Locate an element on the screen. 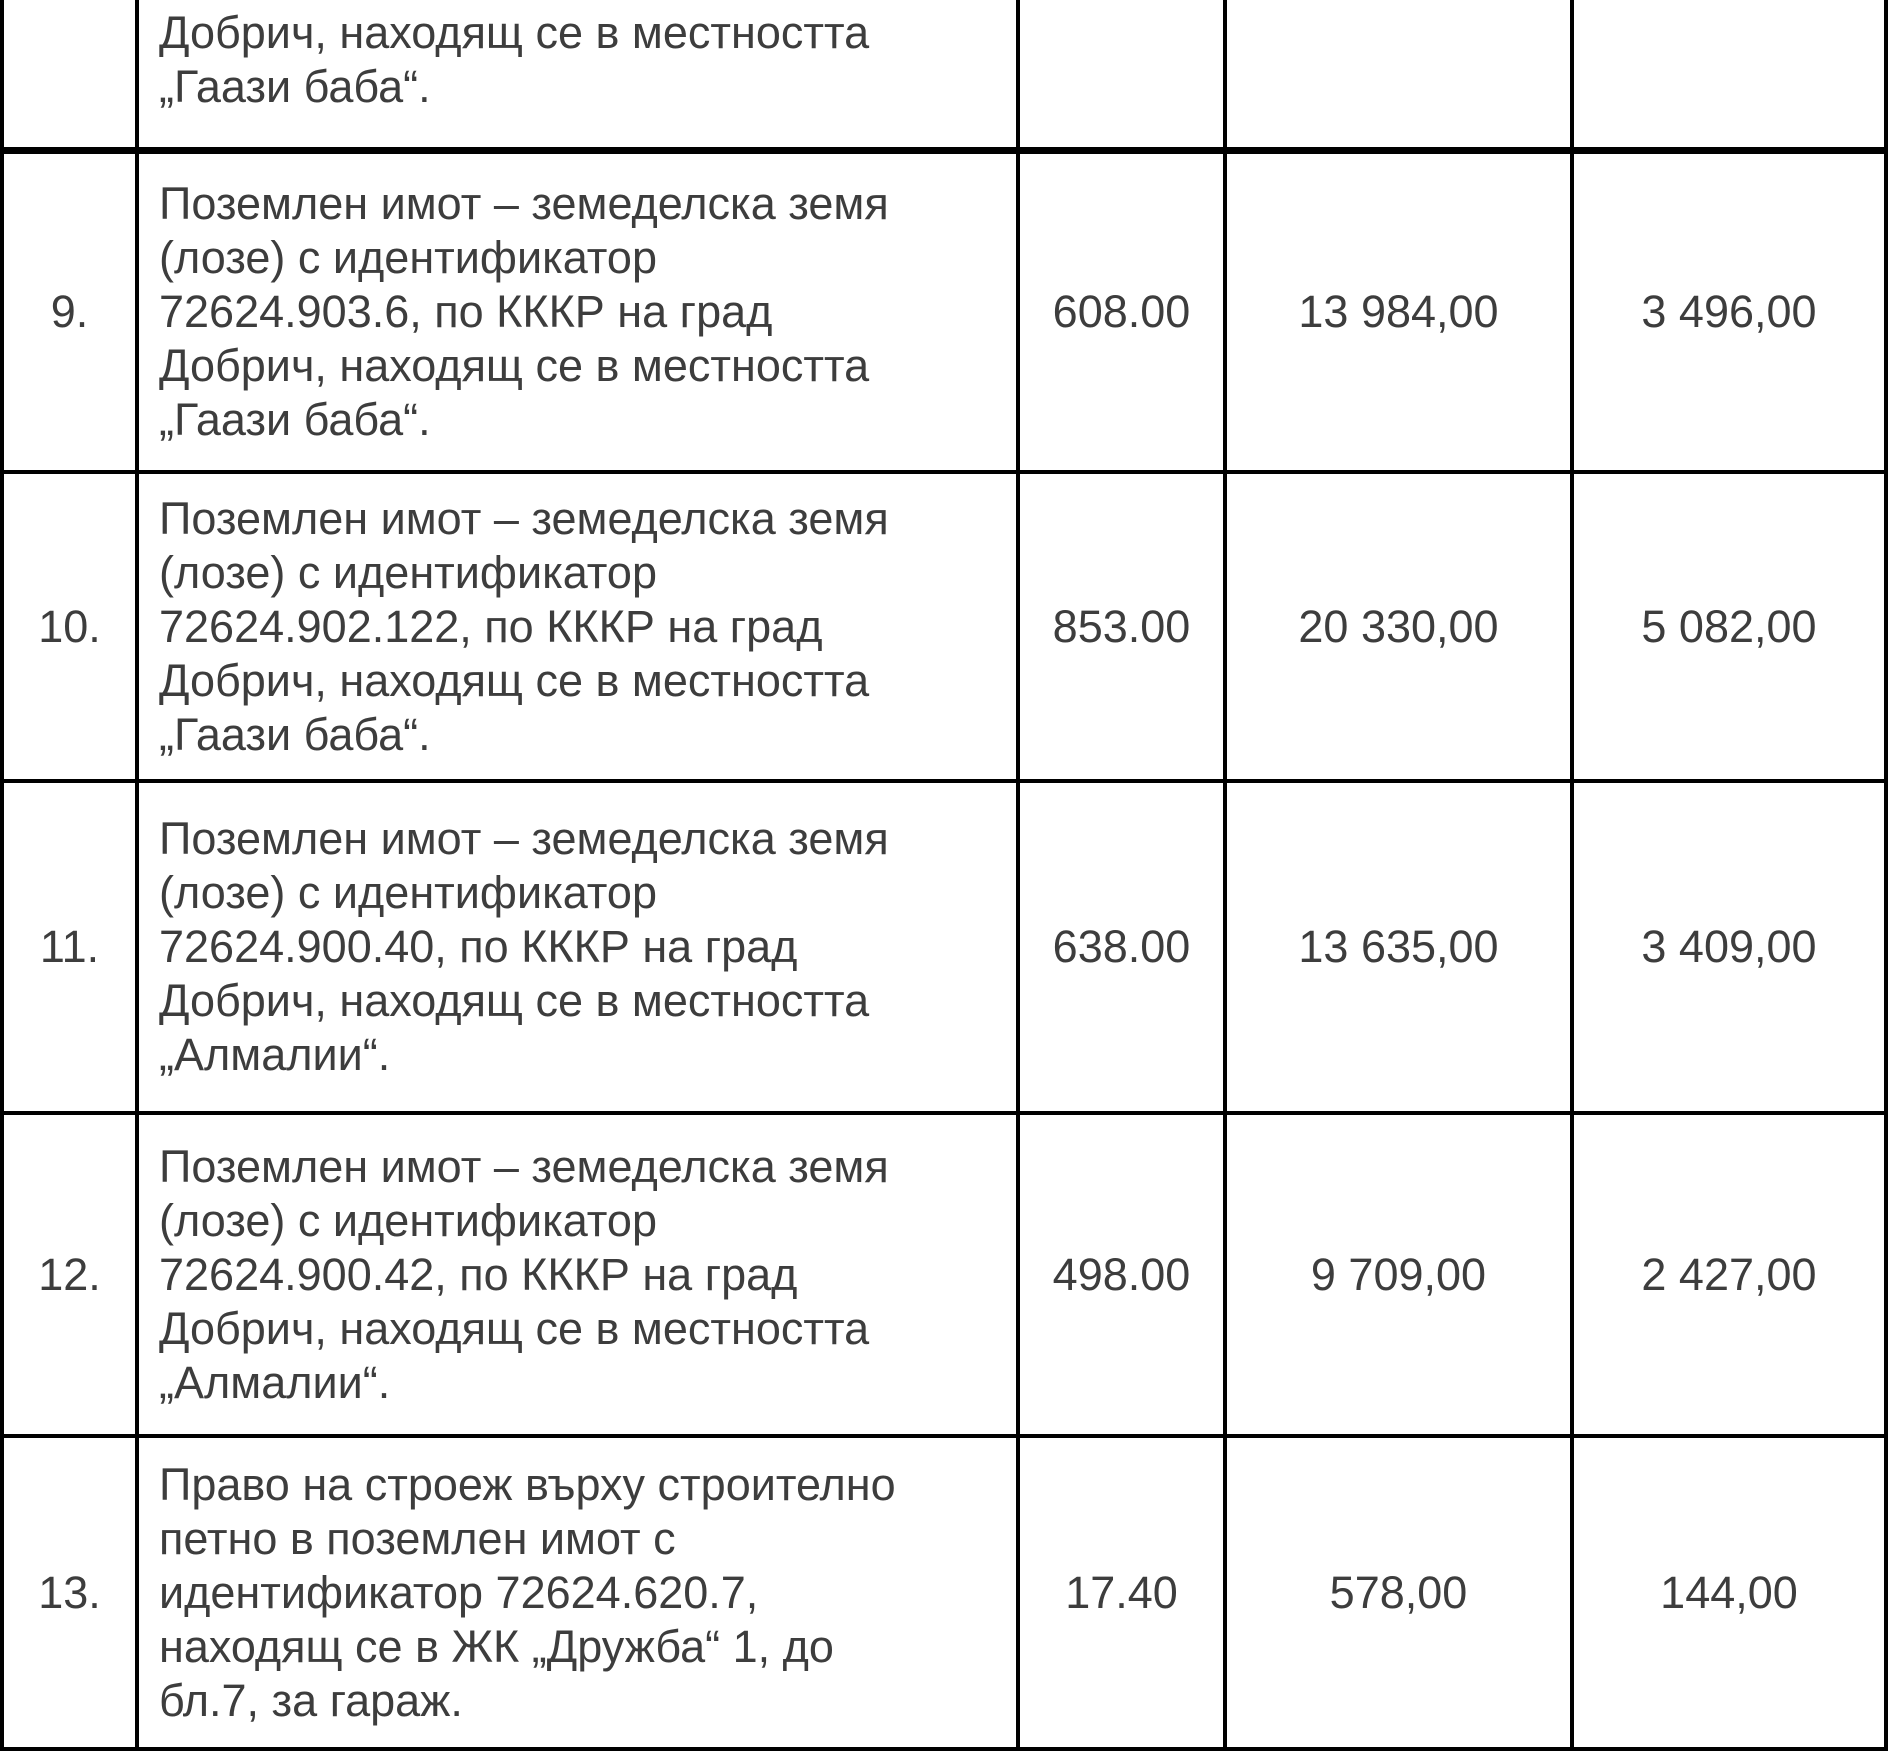  value-cell: 3 409,00 is located at coordinates (1729, 947).